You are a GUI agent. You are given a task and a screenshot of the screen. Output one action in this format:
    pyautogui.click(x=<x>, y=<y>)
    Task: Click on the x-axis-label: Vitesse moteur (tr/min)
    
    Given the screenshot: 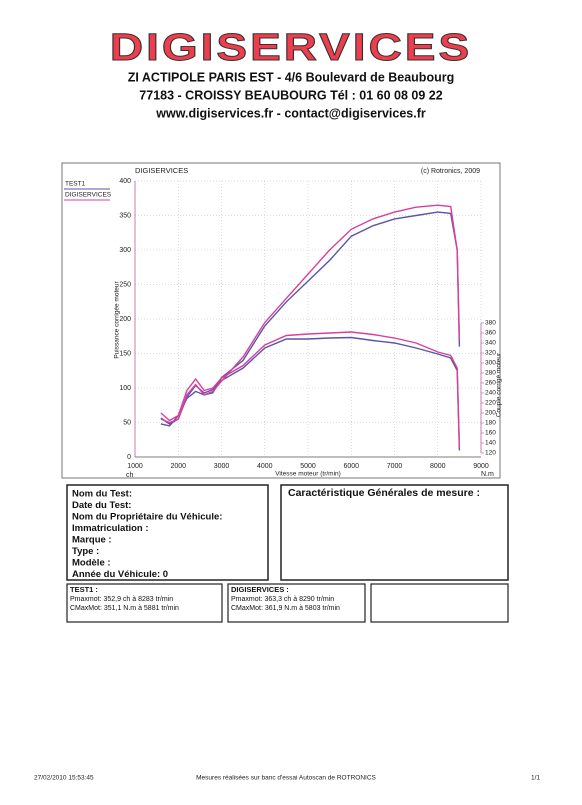 What is the action you would take?
    pyautogui.click(x=308, y=474)
    